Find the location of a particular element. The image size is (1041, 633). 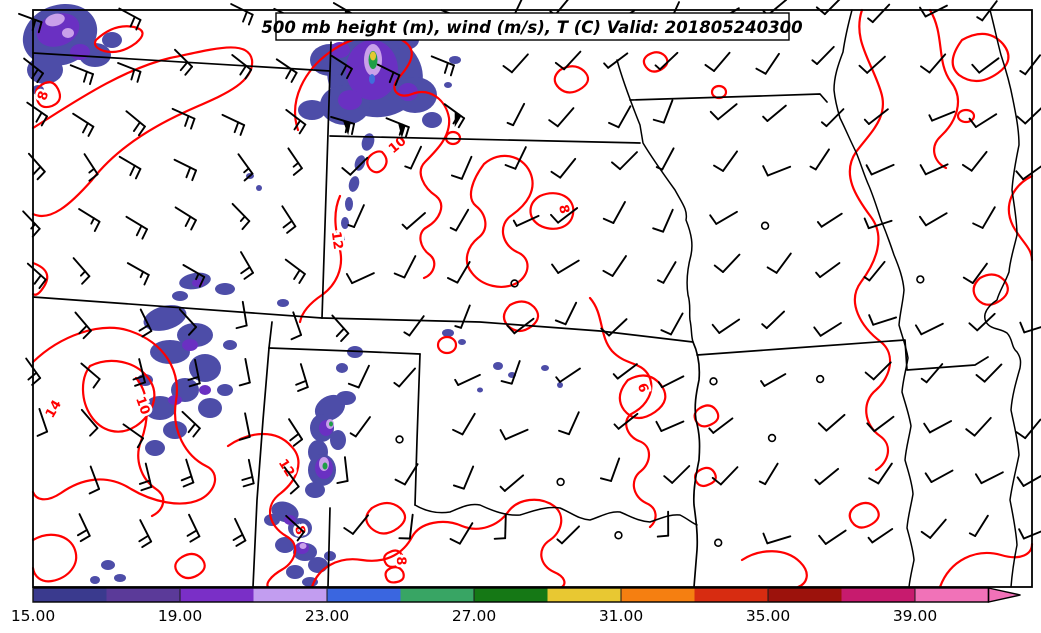

colorbar-tick-label: 23.00 is located at coordinates (327, 616).